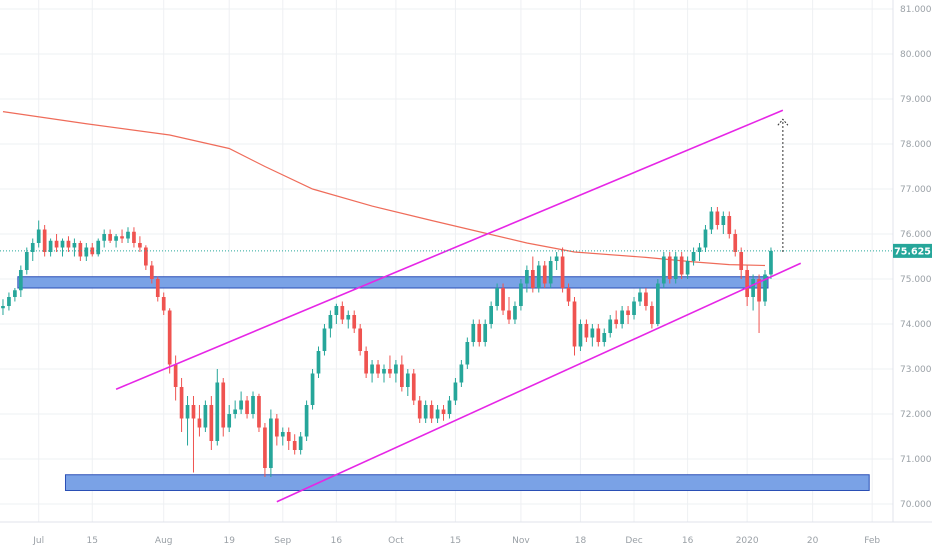  Describe the element at coordinates (916, 100) in the screenshot. I see `y-tick-label: 79.000` at that location.